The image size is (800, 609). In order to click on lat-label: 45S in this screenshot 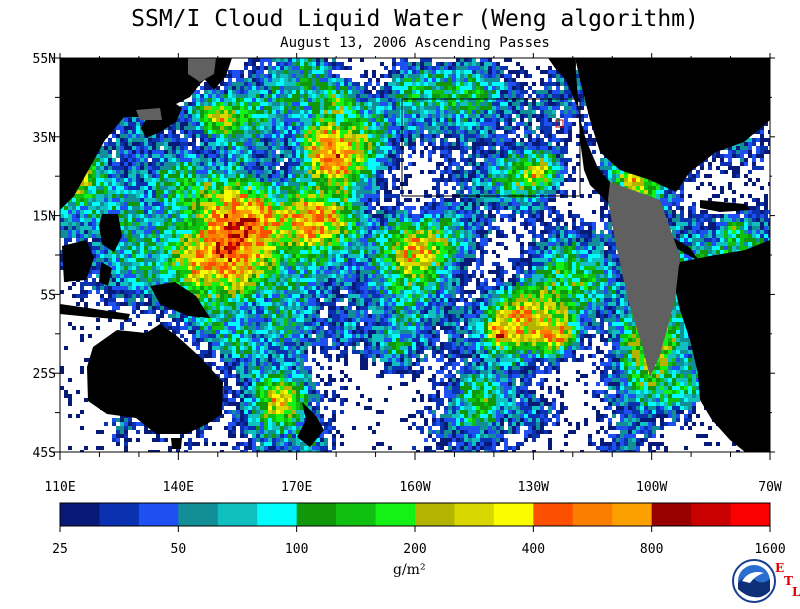, I will do `click(44, 453)`.